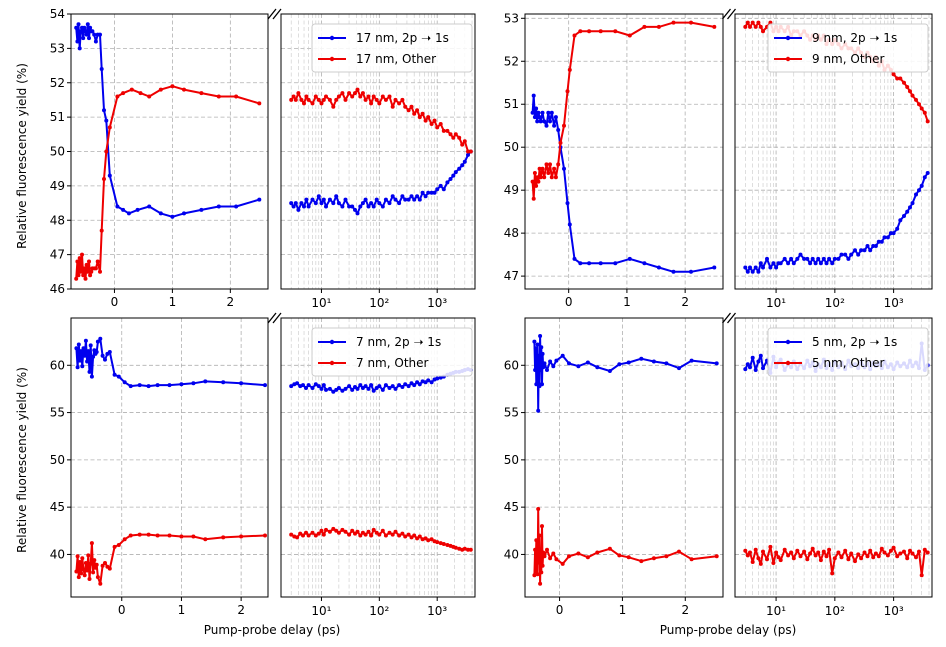 Image resolution: width=946 pixels, height=647 pixels. I want to click on axis-break-marker, so click(729, 318).